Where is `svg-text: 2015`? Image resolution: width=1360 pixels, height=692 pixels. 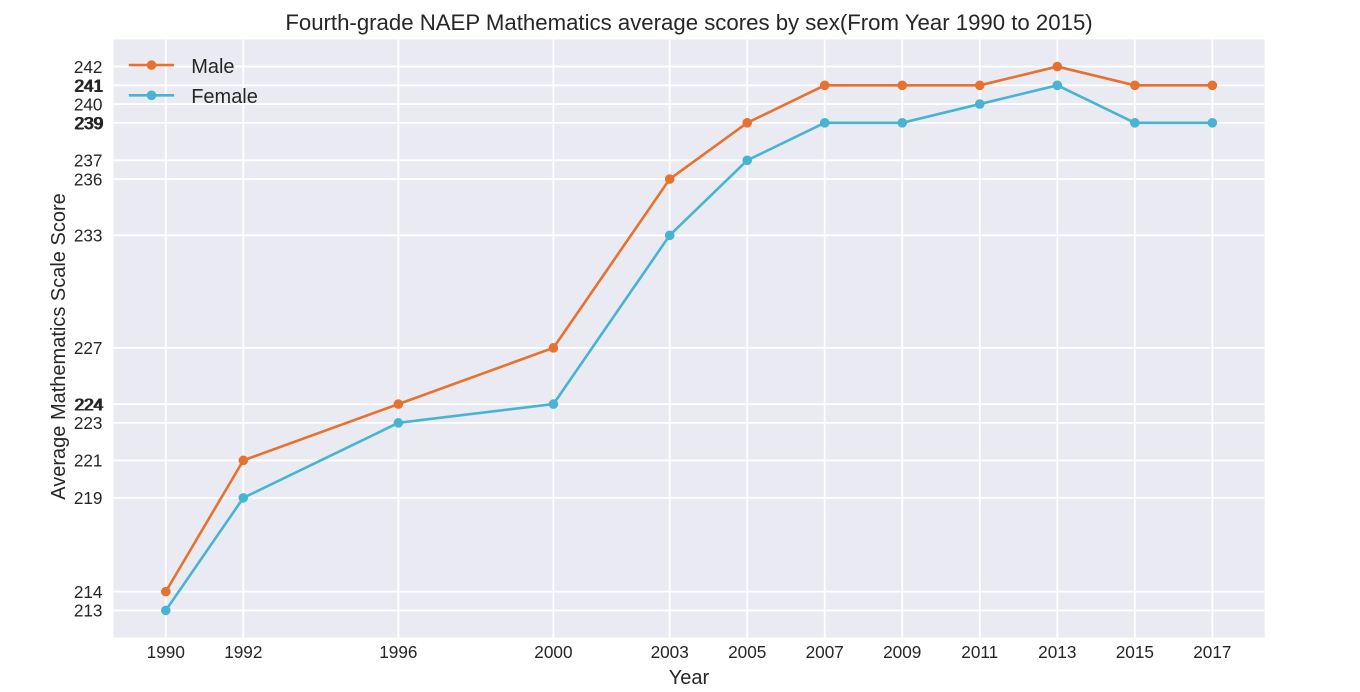 svg-text: 2015 is located at coordinates (1135, 652).